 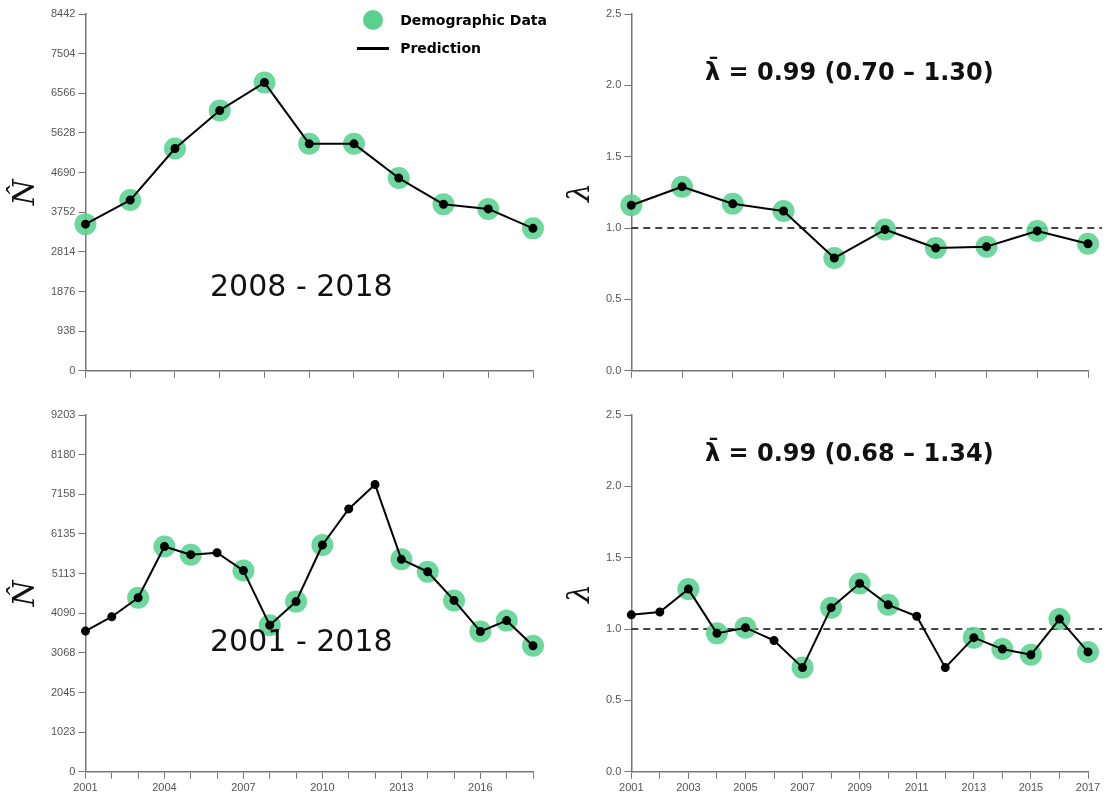 What do you see at coordinates (63, 691) in the screenshot?
I see `y-tick-label: 2045` at bounding box center [63, 691].